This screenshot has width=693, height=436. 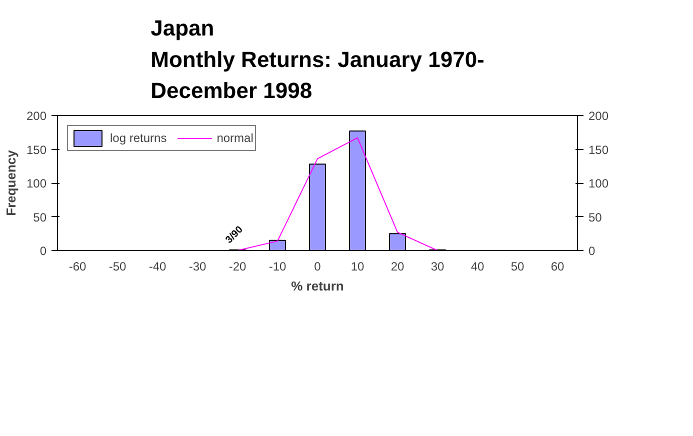 I want to click on x-tick-label: 40, so click(x=477, y=267).